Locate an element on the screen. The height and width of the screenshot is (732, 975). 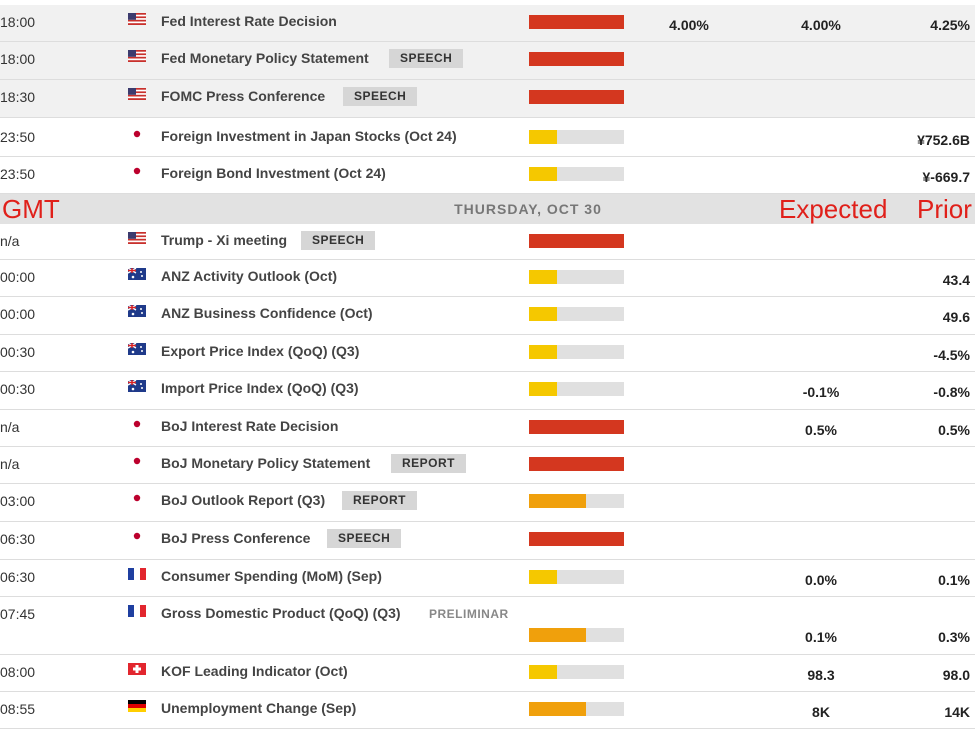
previous-value: 0.3% is located at coordinates (954, 637).